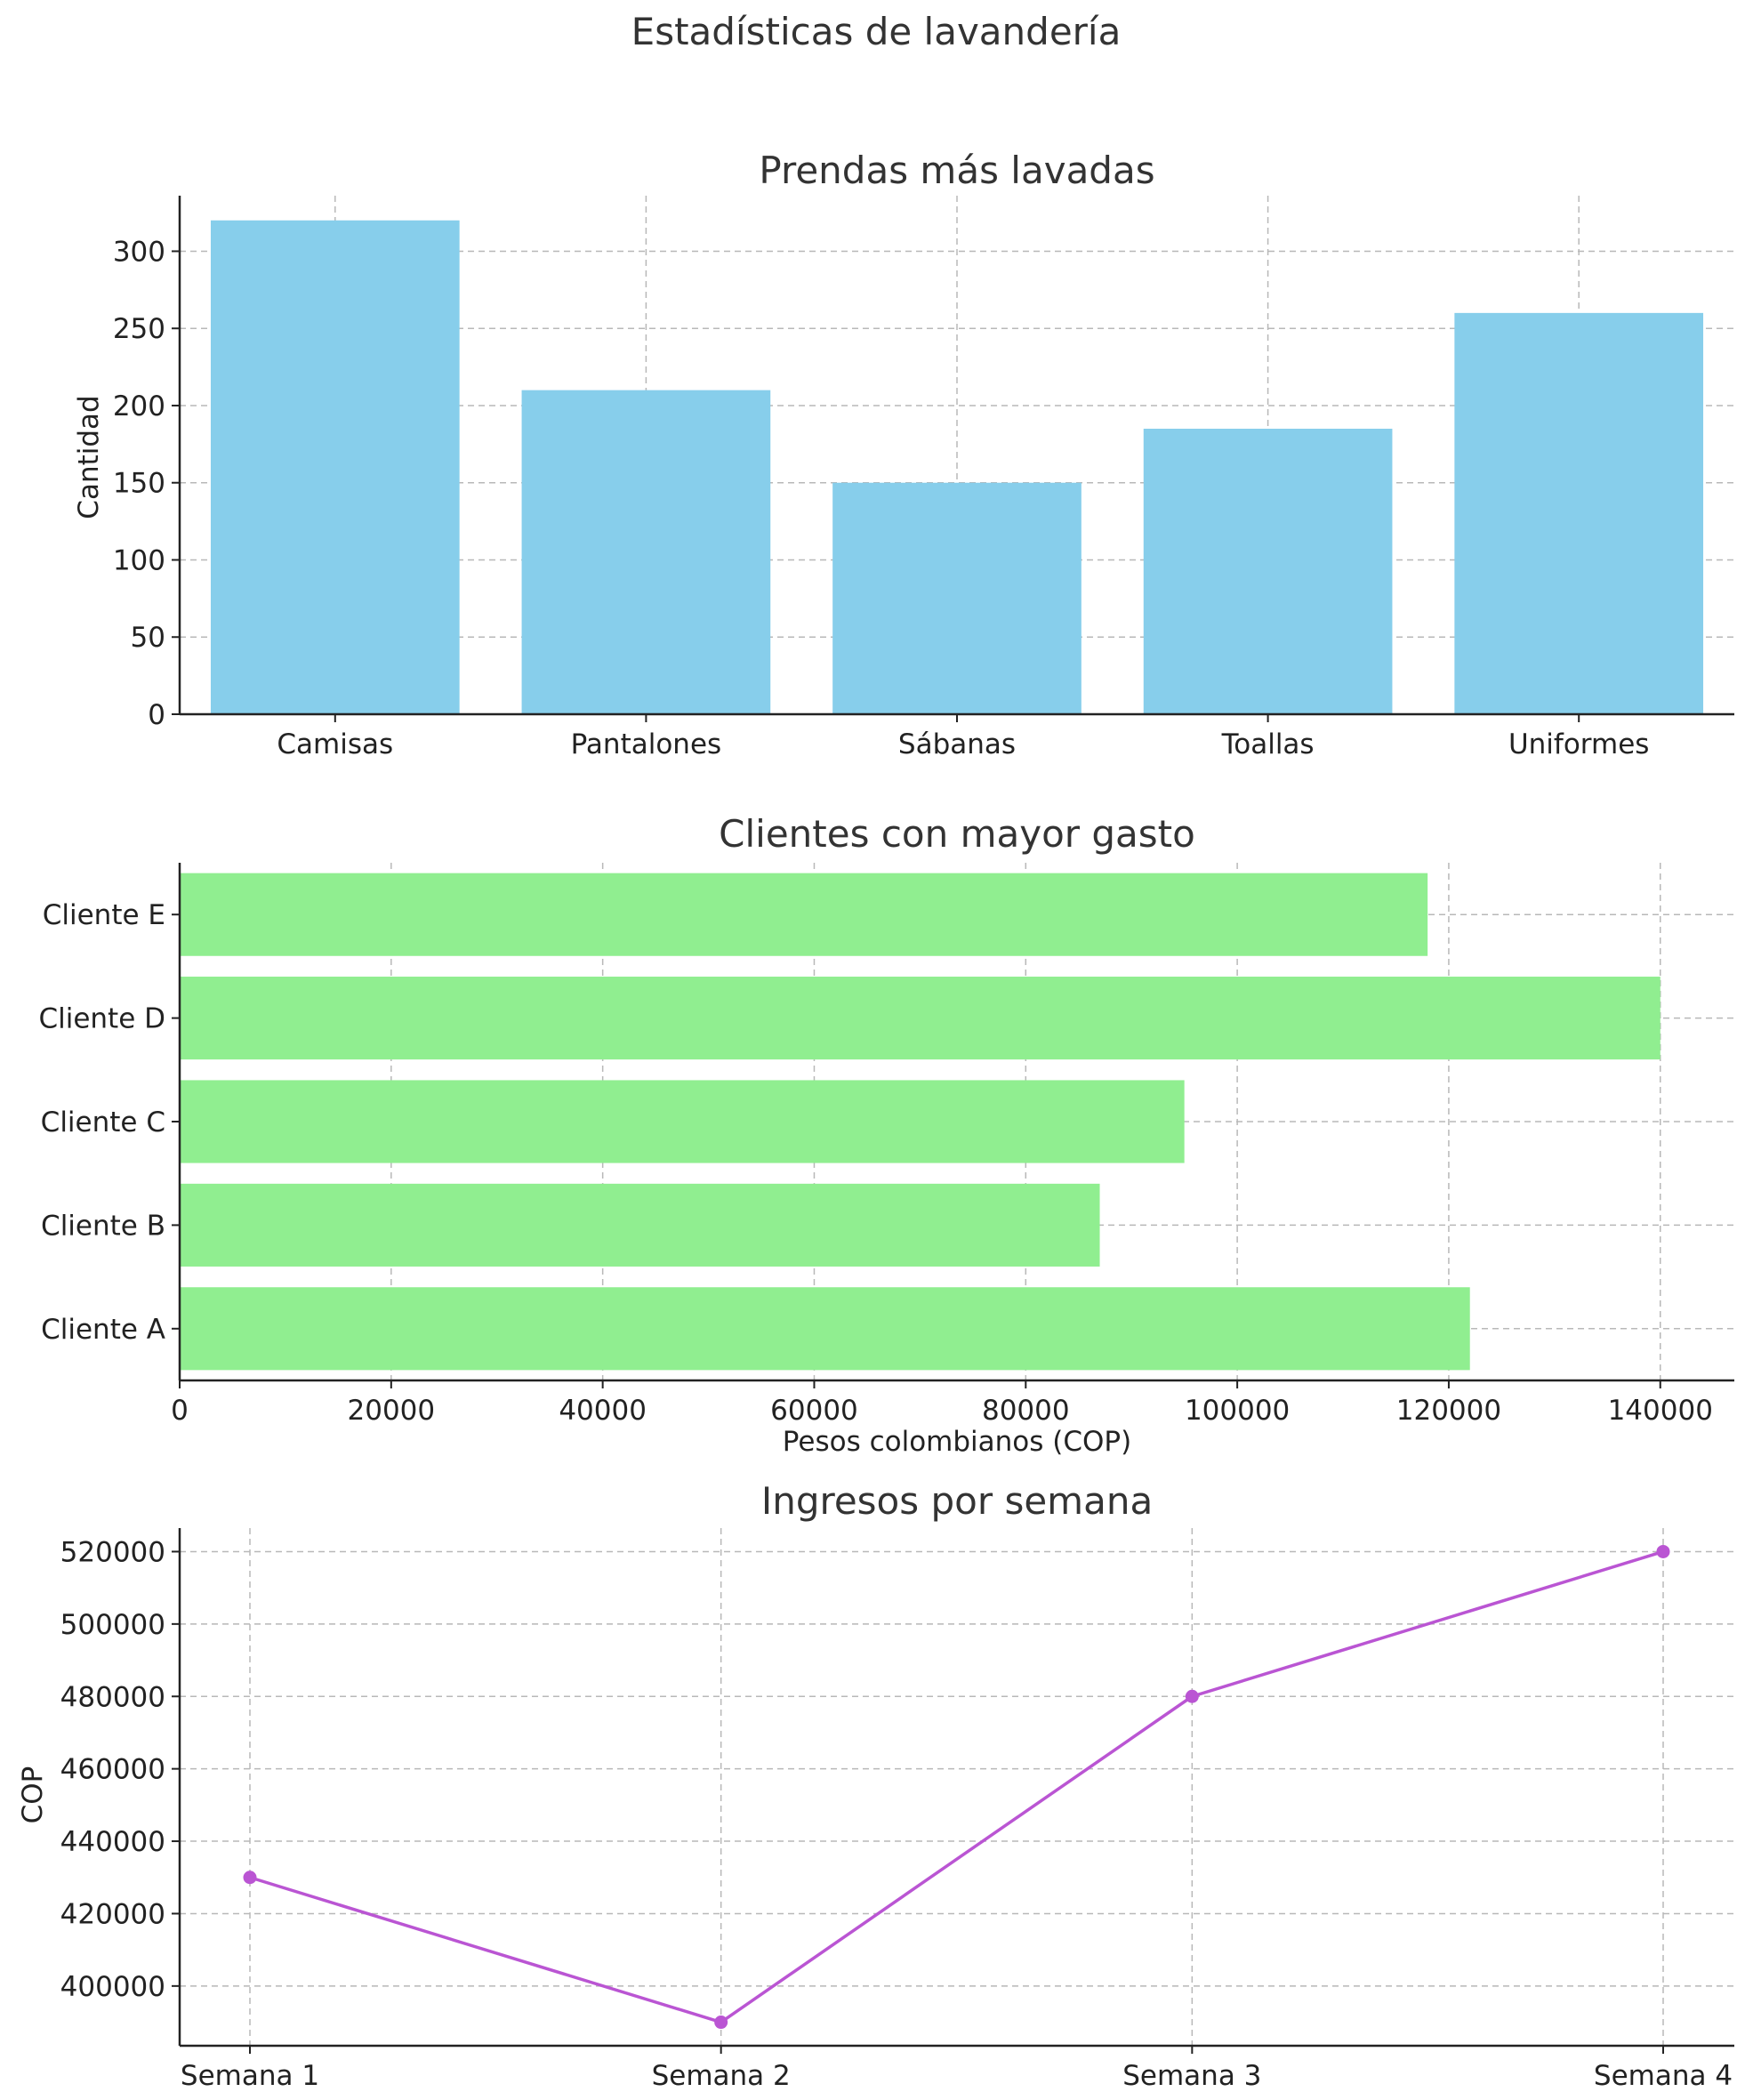  What do you see at coordinates (1237, 1411) in the screenshot?
I see `x-tick-label: 100000` at bounding box center [1237, 1411].